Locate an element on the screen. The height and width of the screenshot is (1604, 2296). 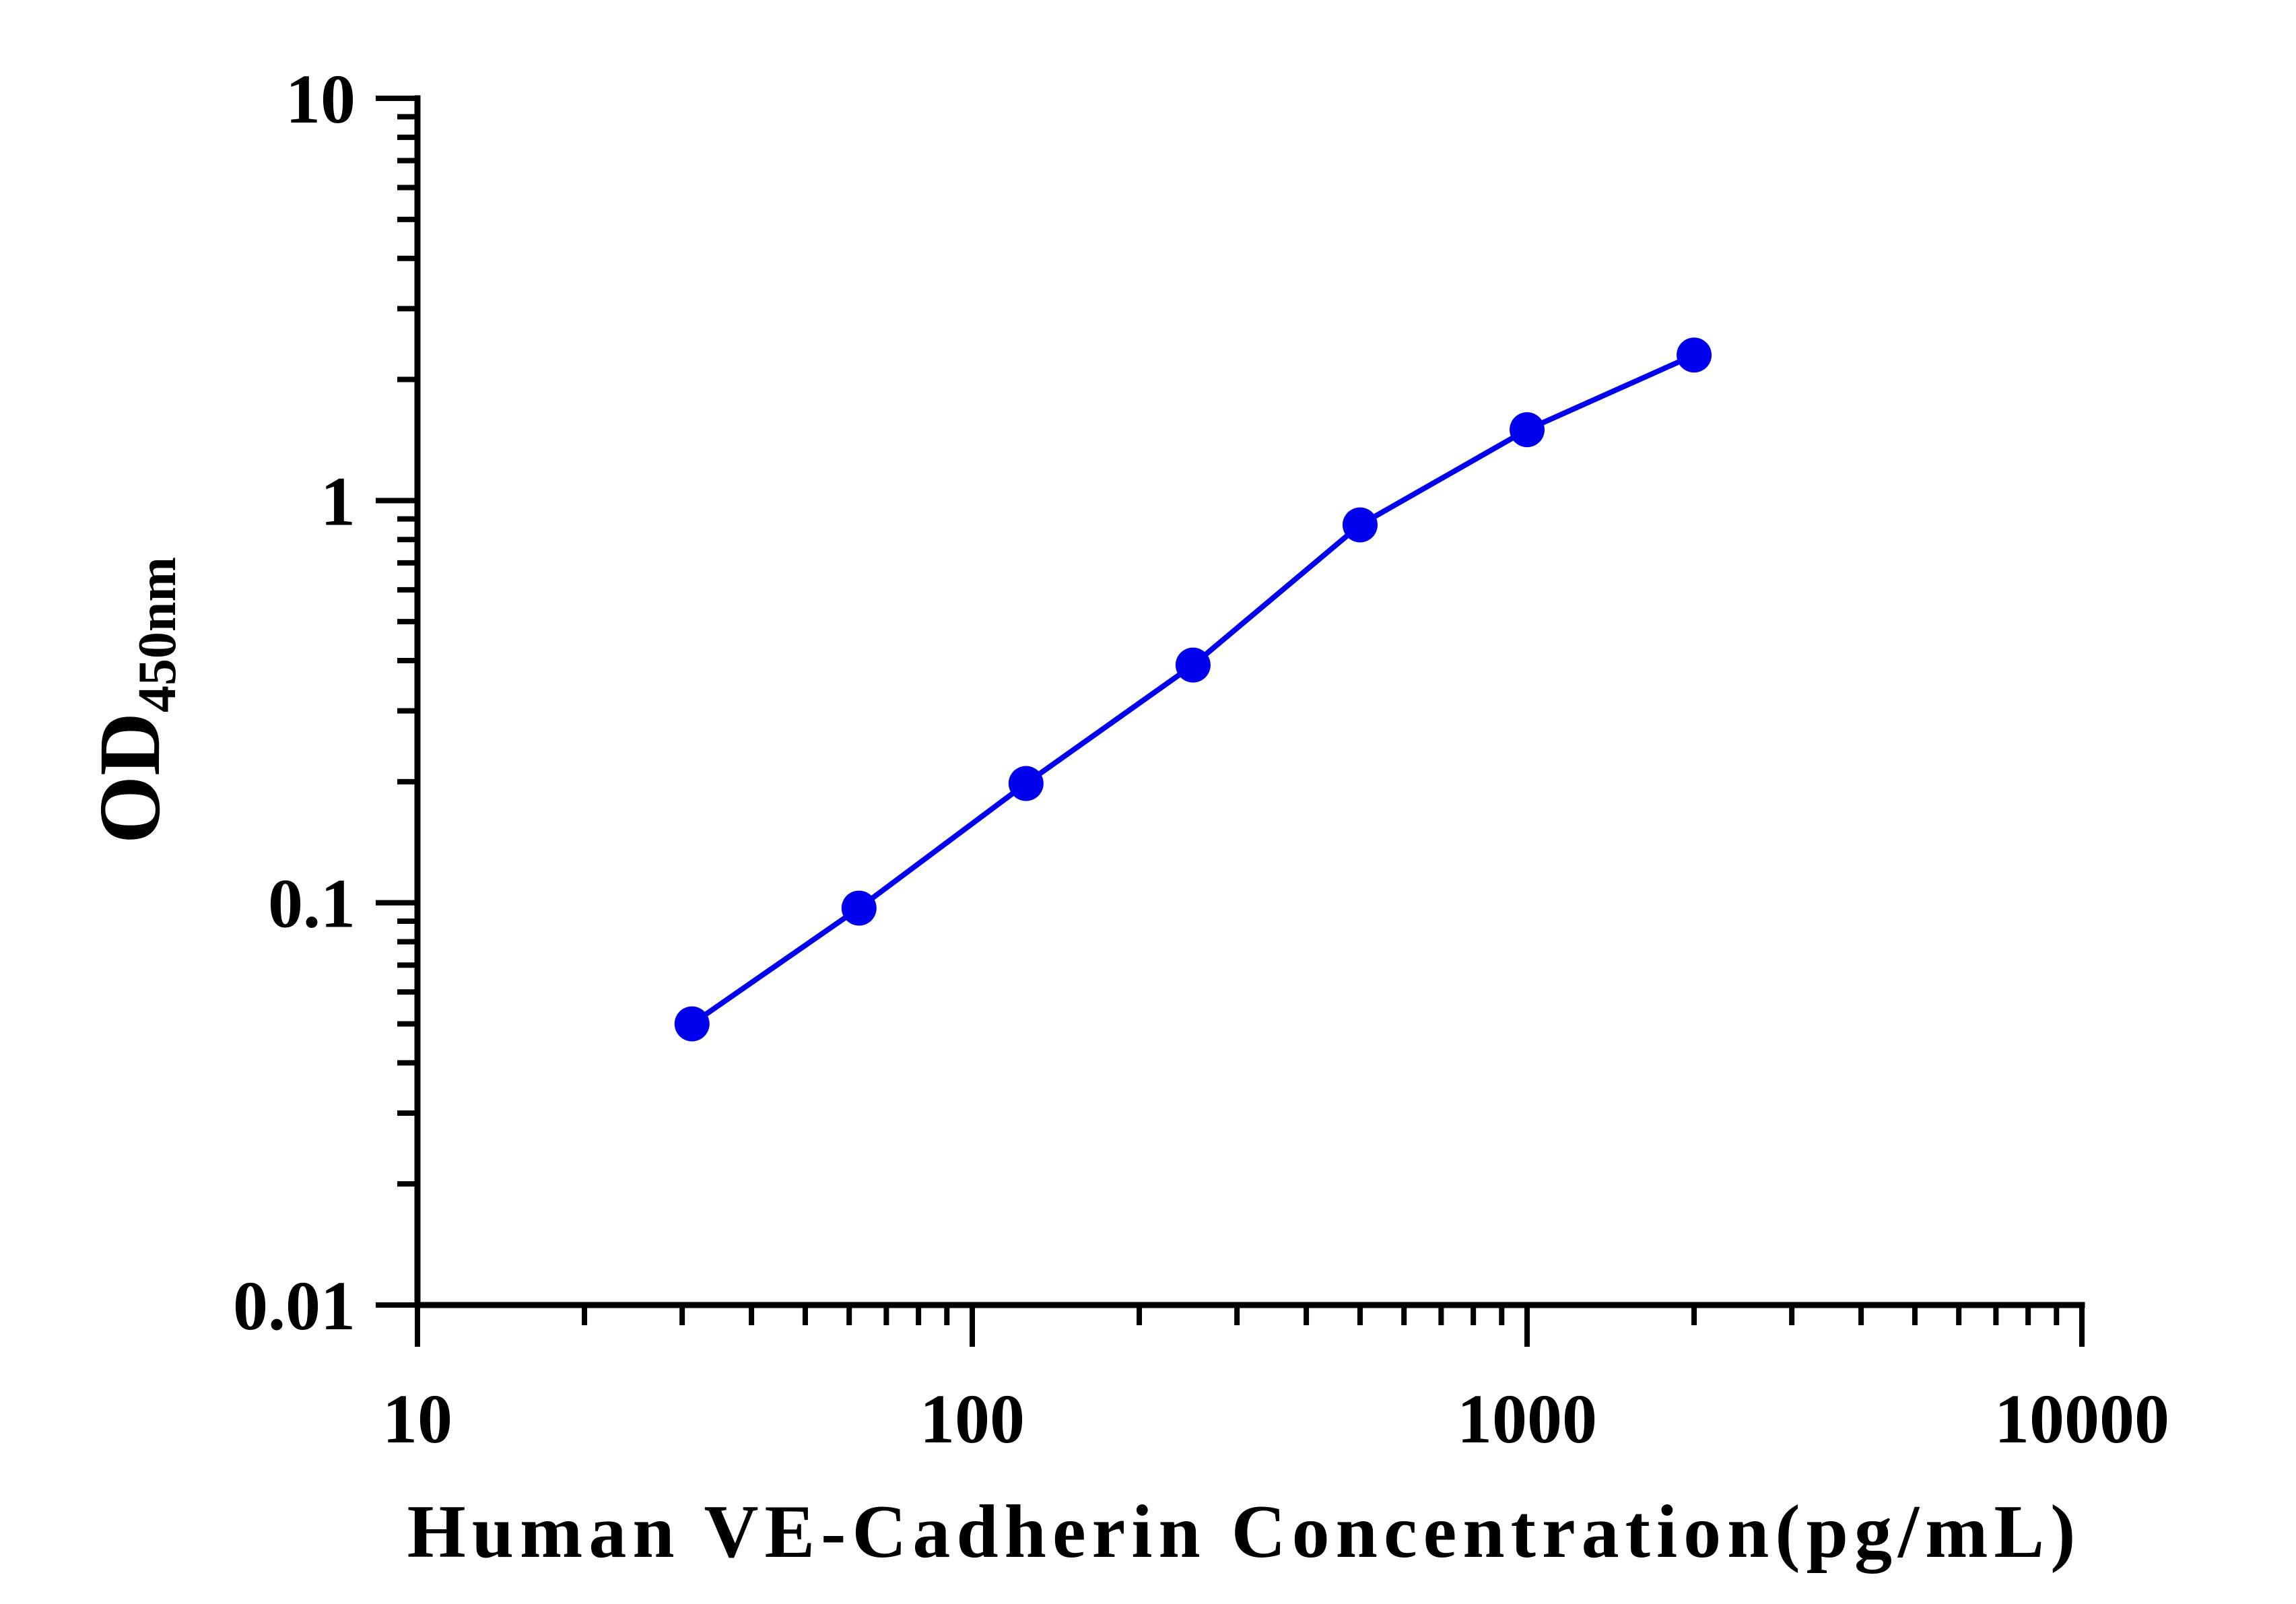
y-axis-title-main: OD is located at coordinates (129, 778).